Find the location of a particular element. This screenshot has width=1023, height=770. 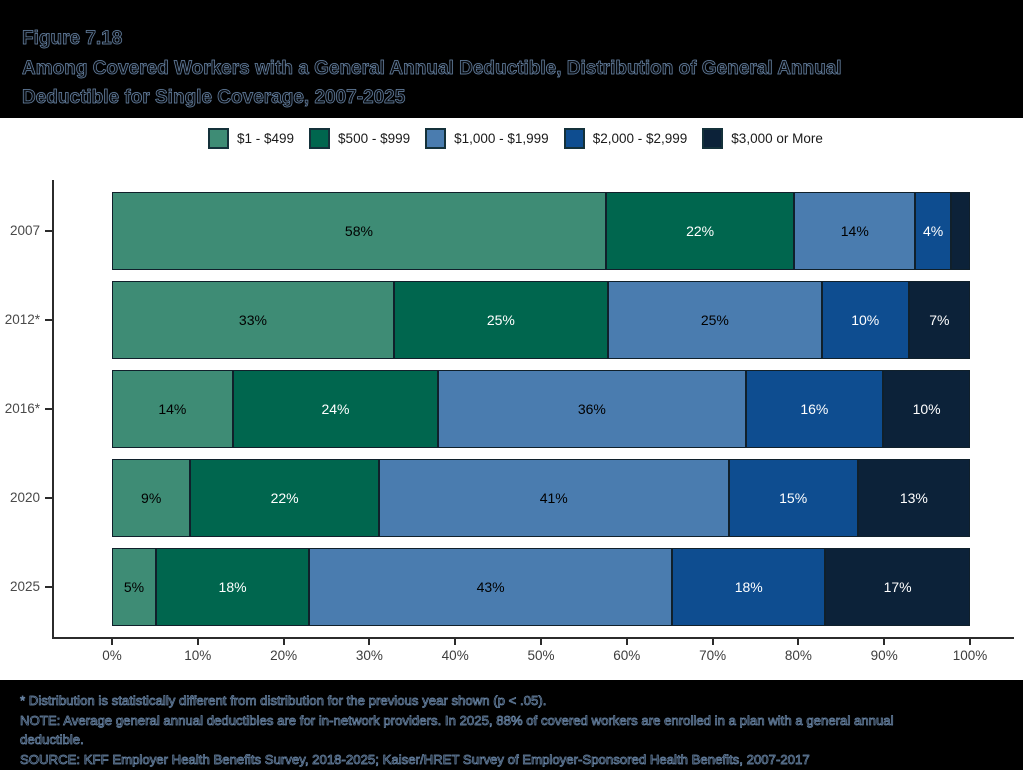

bar-segment: 41% is located at coordinates (553, 498).